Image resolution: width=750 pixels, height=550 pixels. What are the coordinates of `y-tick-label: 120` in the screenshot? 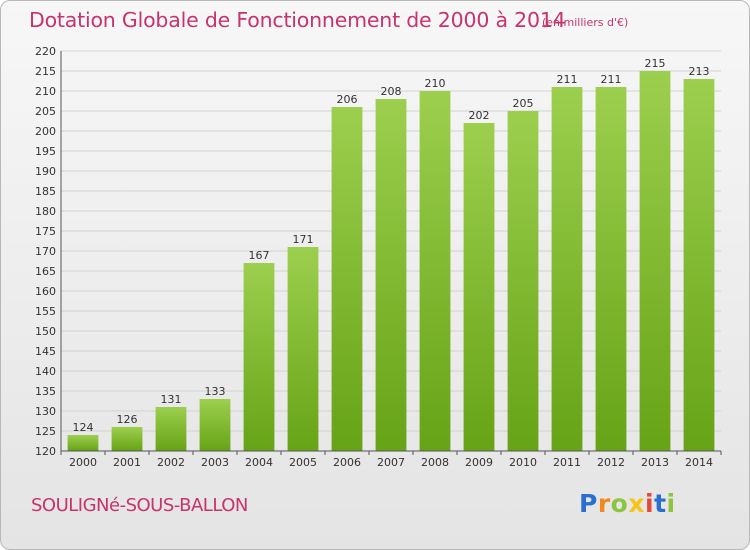 It's located at (45, 451).